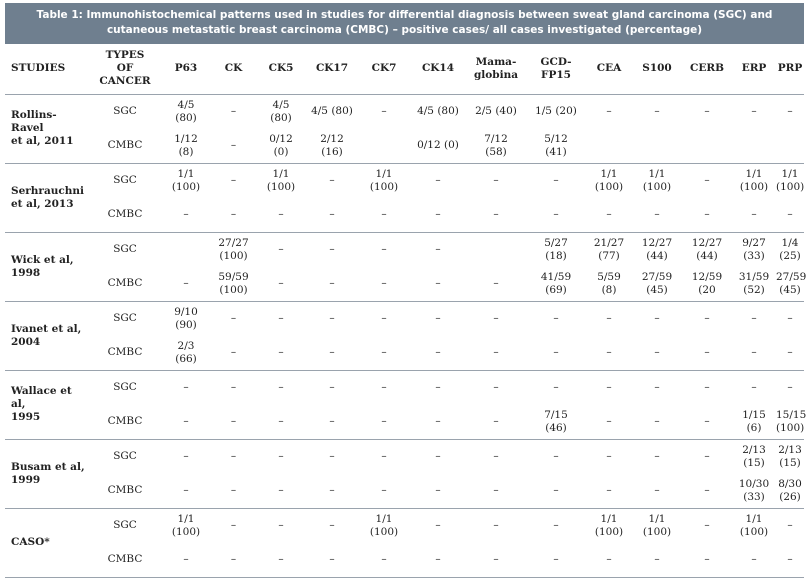 This screenshot has height=586, width=809. Describe the element at coordinates (754, 69) in the screenshot. I see `column-header: ERP` at that location.